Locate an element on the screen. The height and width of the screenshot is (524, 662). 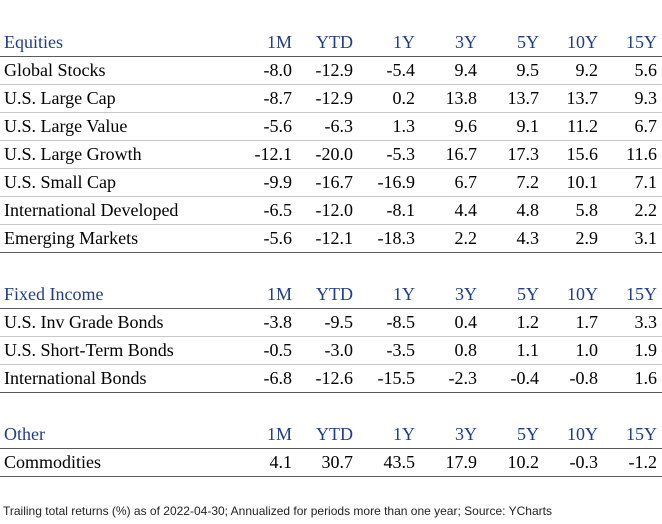
value-cell: -8.5 is located at coordinates (401, 322).